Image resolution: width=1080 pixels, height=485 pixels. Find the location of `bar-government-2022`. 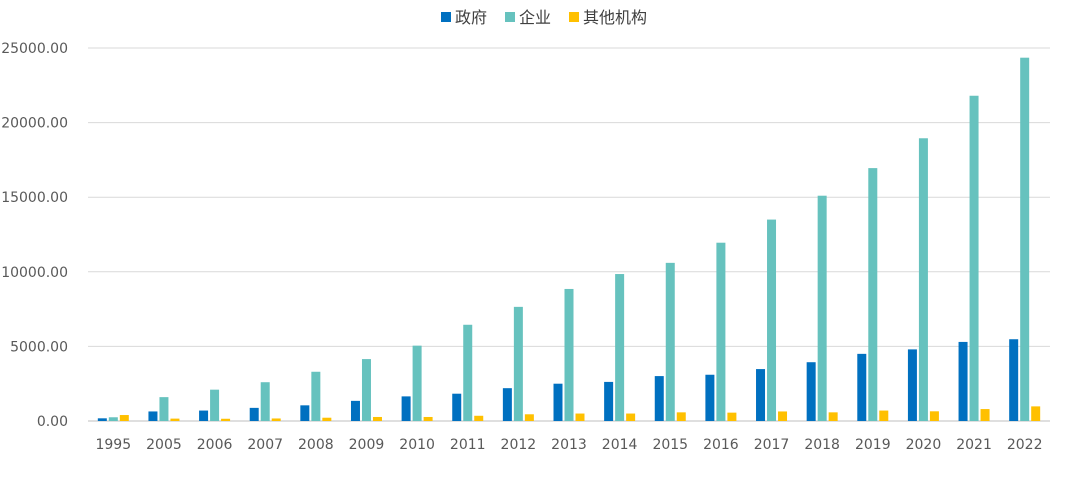

bar-government-2022 is located at coordinates (1014, 380).